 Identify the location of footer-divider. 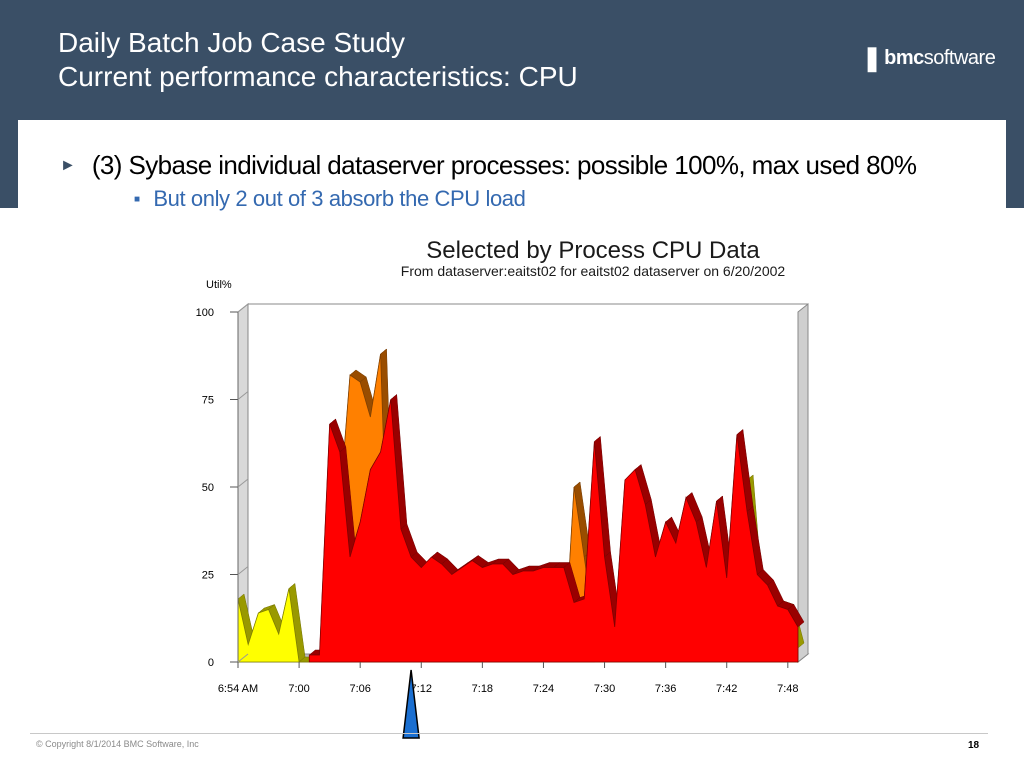
(509, 733).